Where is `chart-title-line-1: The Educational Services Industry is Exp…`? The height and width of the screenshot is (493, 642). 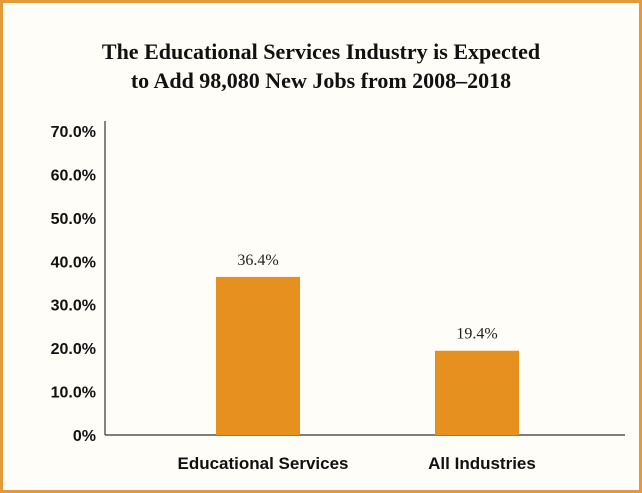 chart-title-line-1: The Educational Services Industry is Exp… is located at coordinates (321, 51).